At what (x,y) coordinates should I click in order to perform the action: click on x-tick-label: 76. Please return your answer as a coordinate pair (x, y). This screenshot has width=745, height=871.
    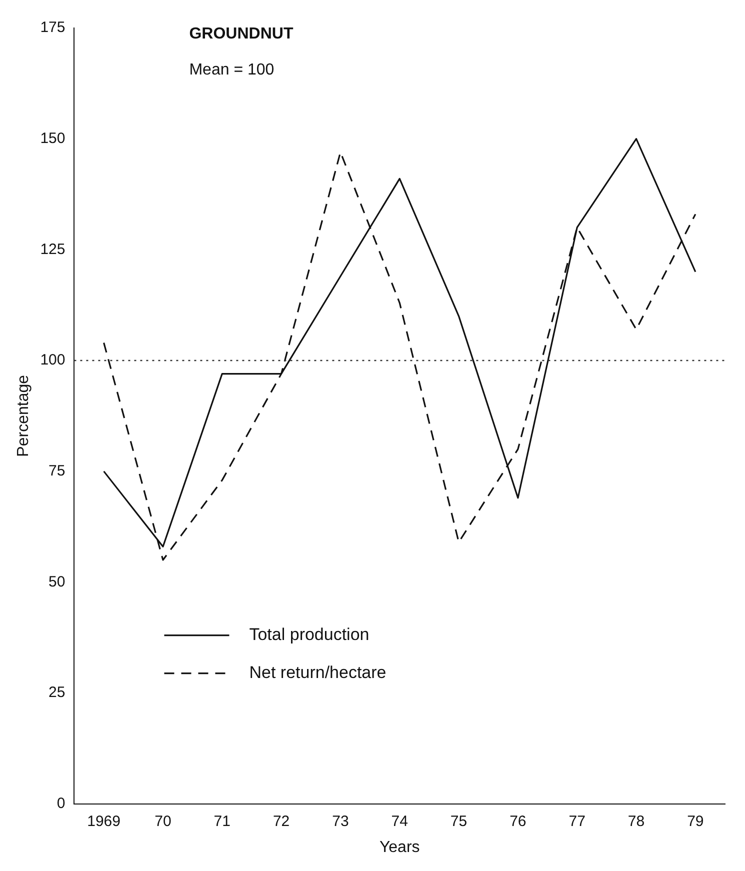
    Looking at the image, I should click on (518, 821).